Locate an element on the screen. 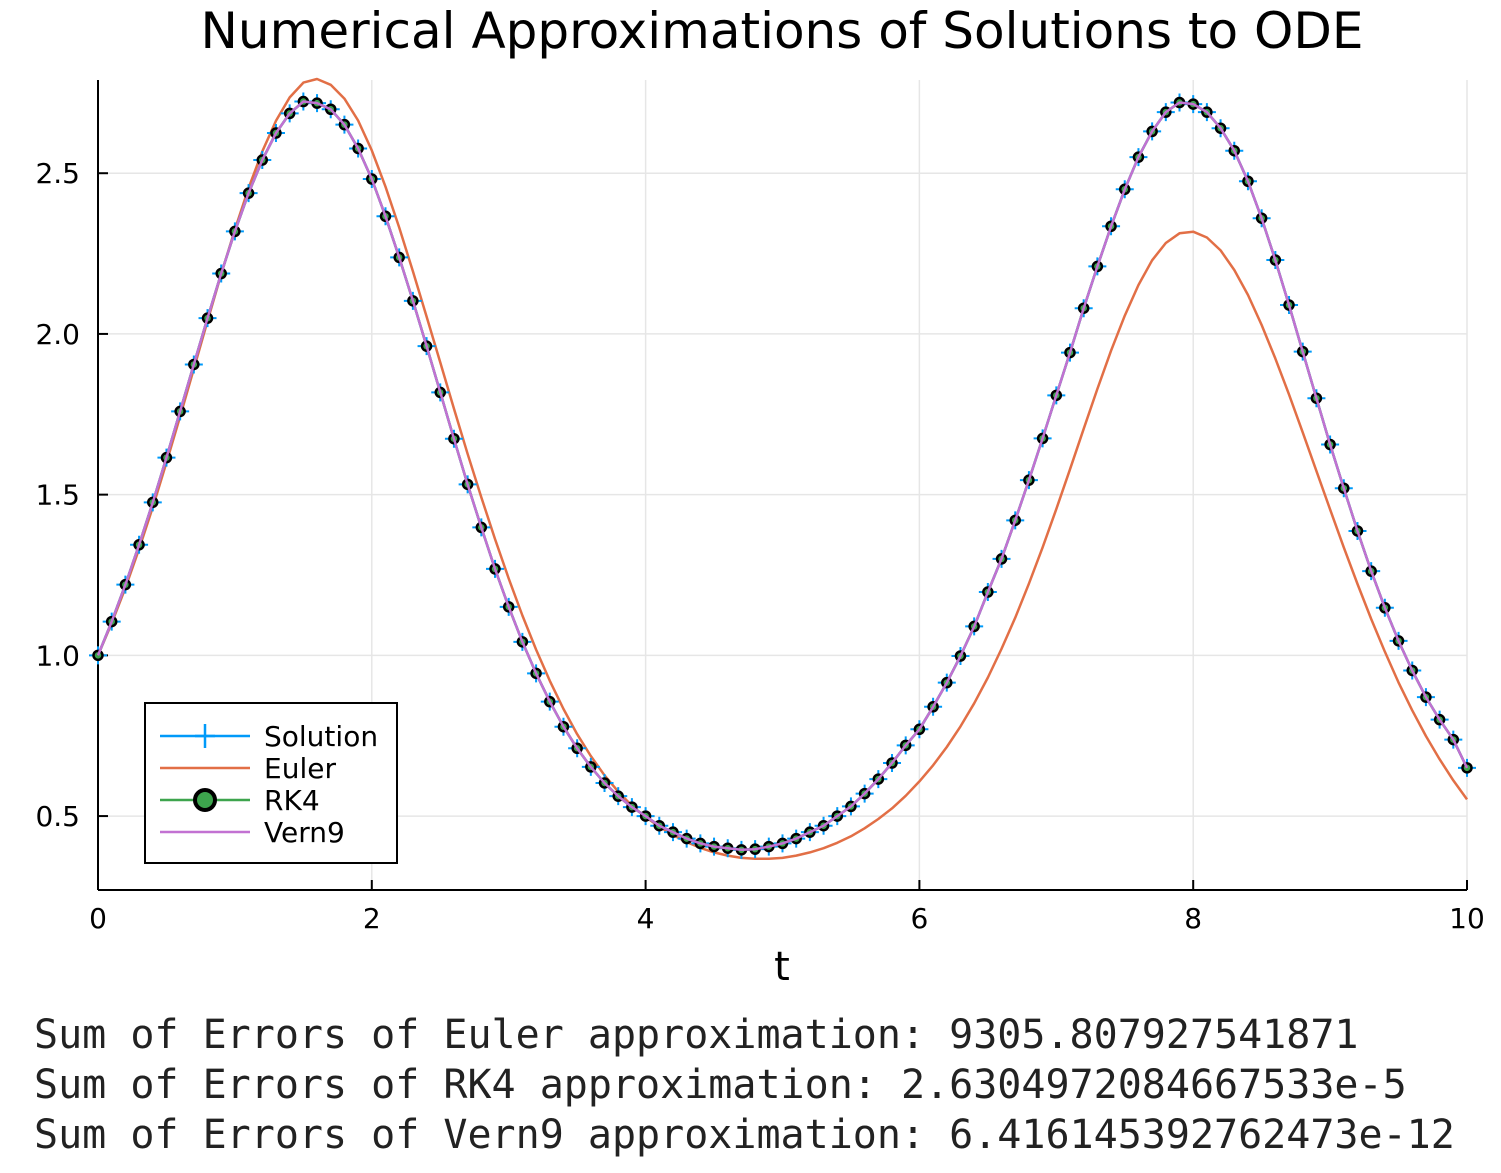  legend-label-solution: Solution is located at coordinates (321, 736).